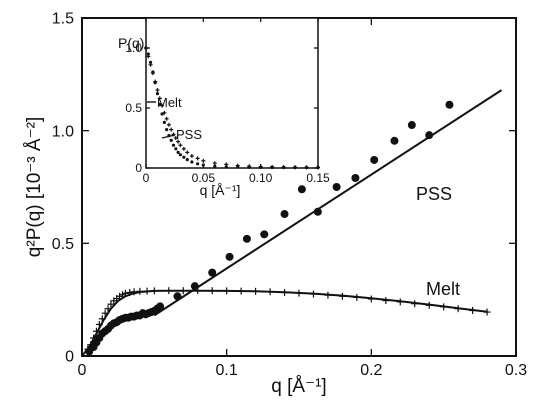 This screenshot has height=402, width=546. I want to click on x-tick-label: 0.2, so click(371, 370).